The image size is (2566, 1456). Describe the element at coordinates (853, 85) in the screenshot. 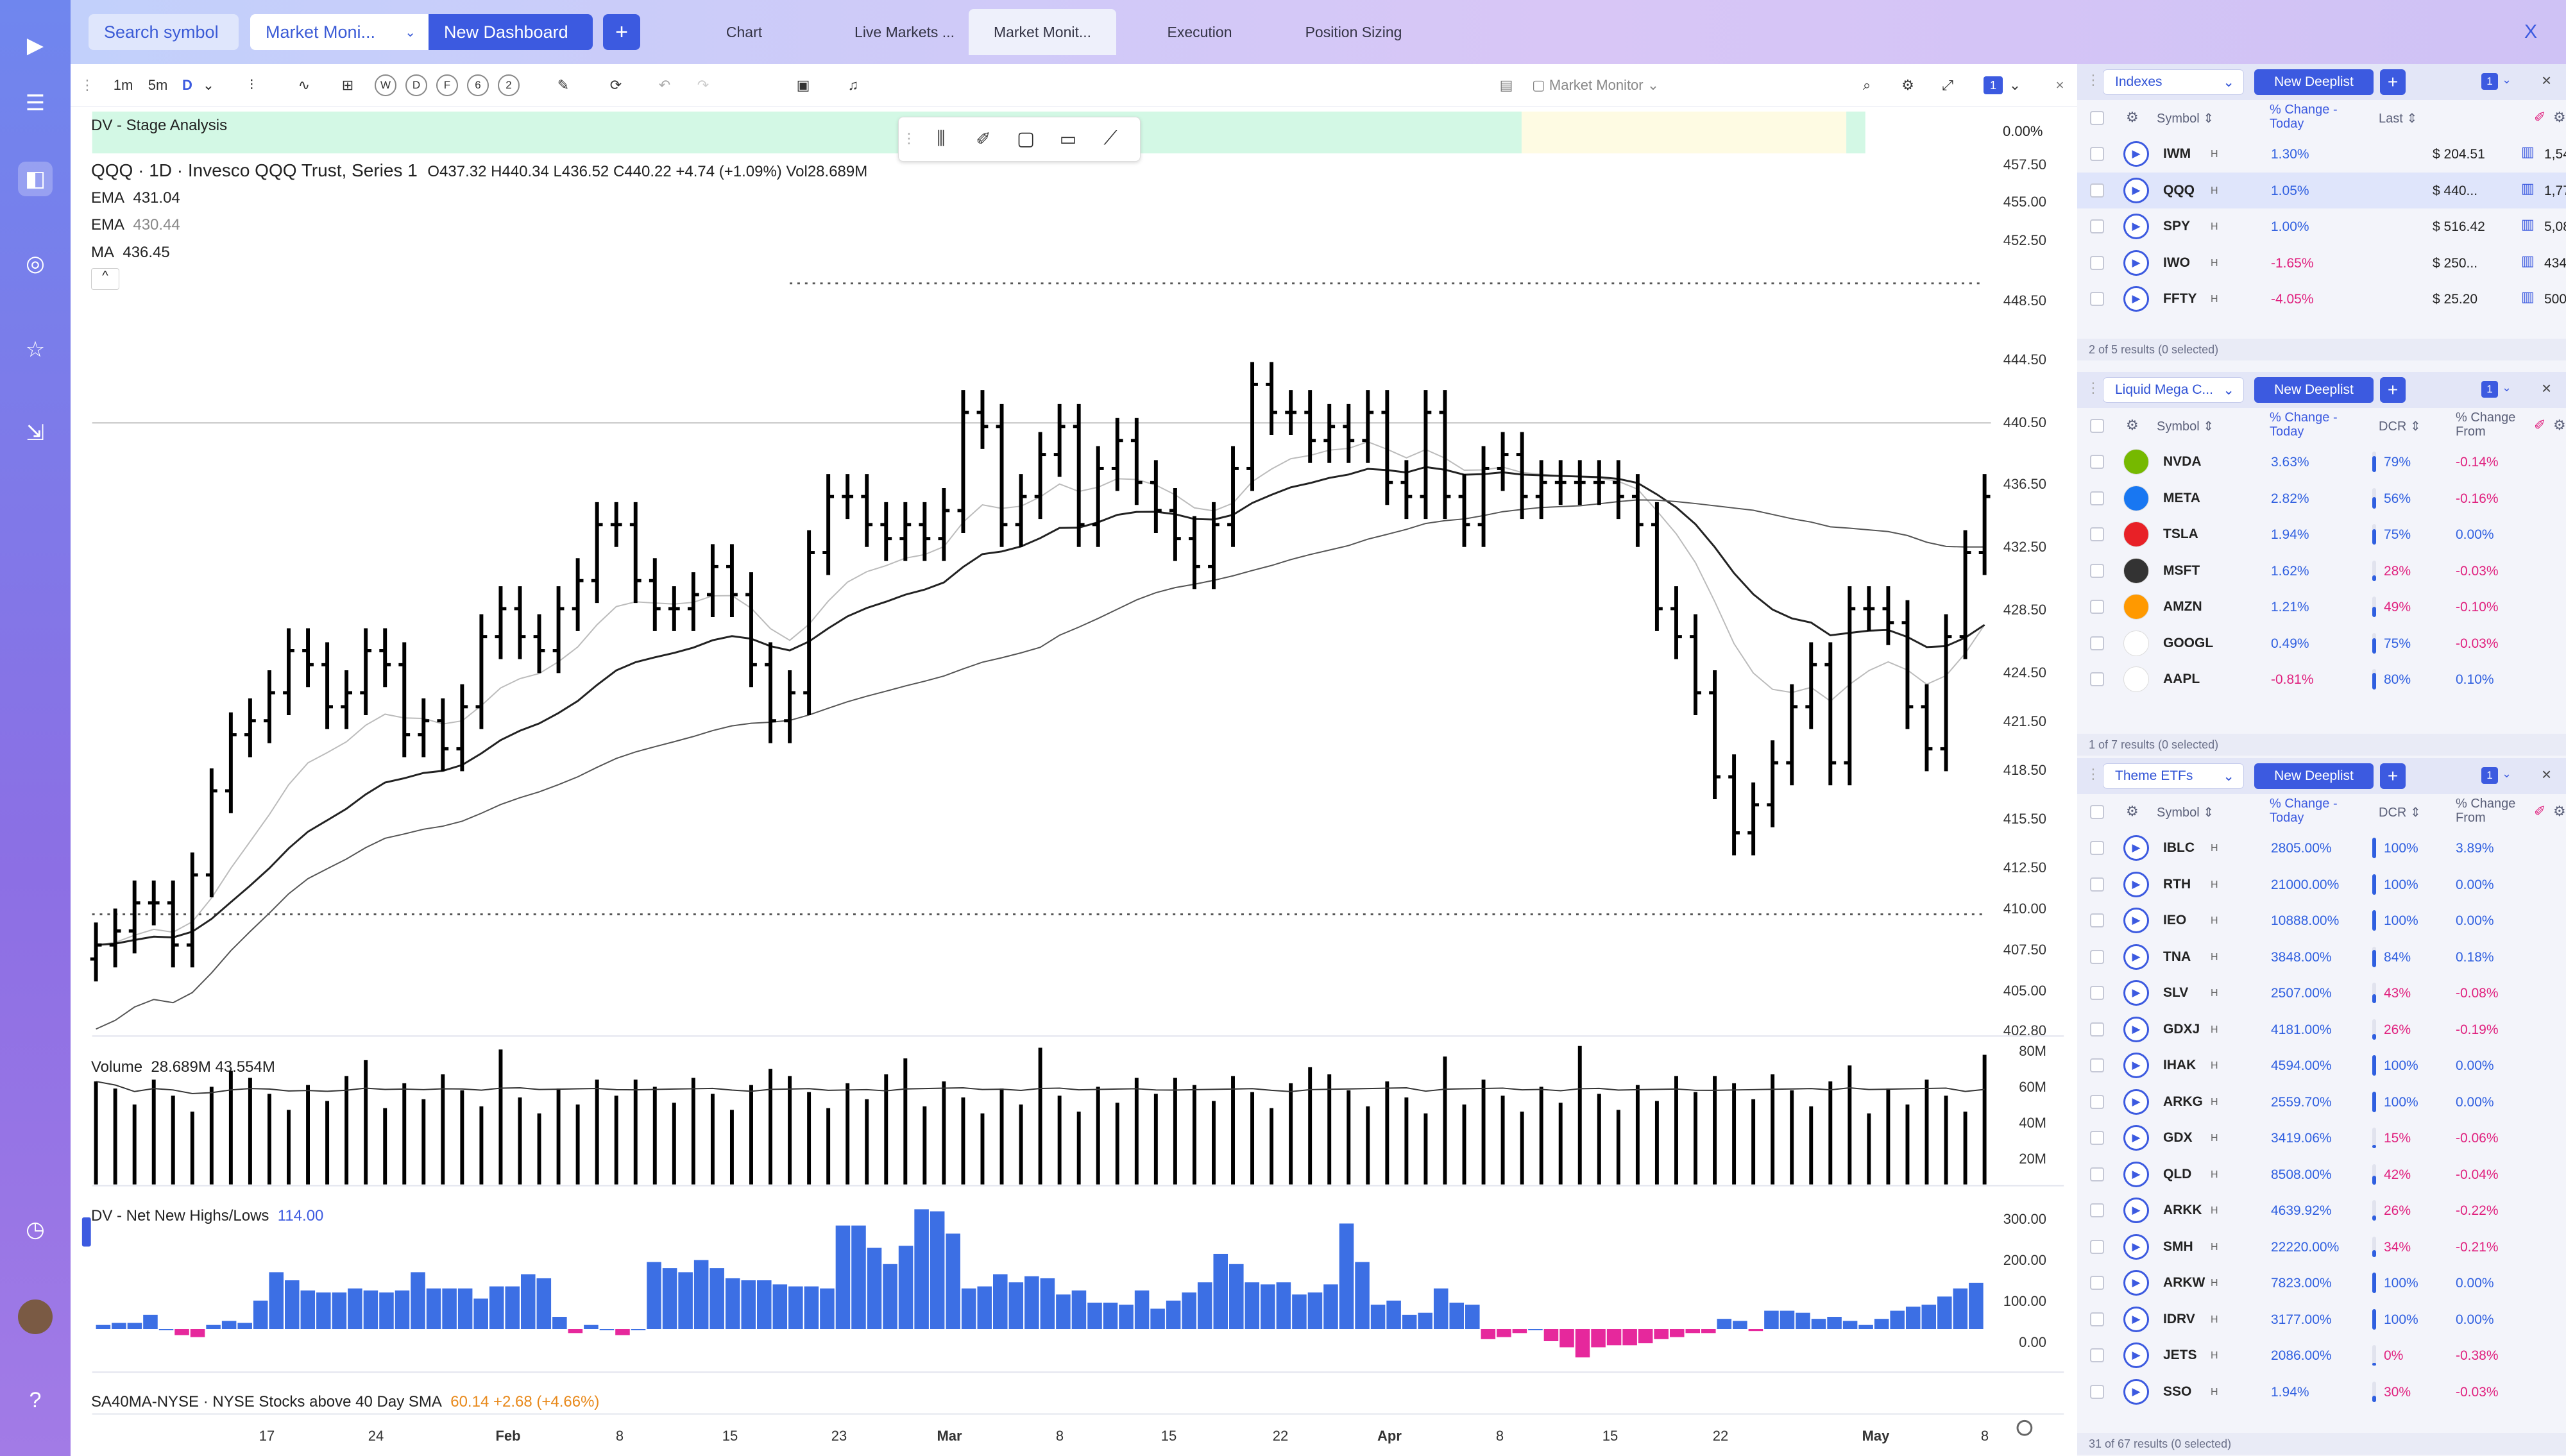

I see `alert-bell-icon: ♫` at that location.